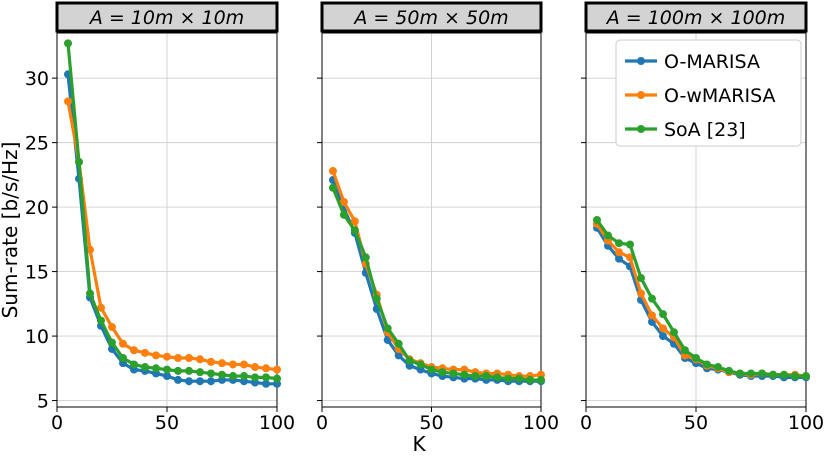 The height and width of the screenshot is (459, 831). What do you see at coordinates (37, 337) in the screenshot?
I see `y-tick-label: 10` at bounding box center [37, 337].